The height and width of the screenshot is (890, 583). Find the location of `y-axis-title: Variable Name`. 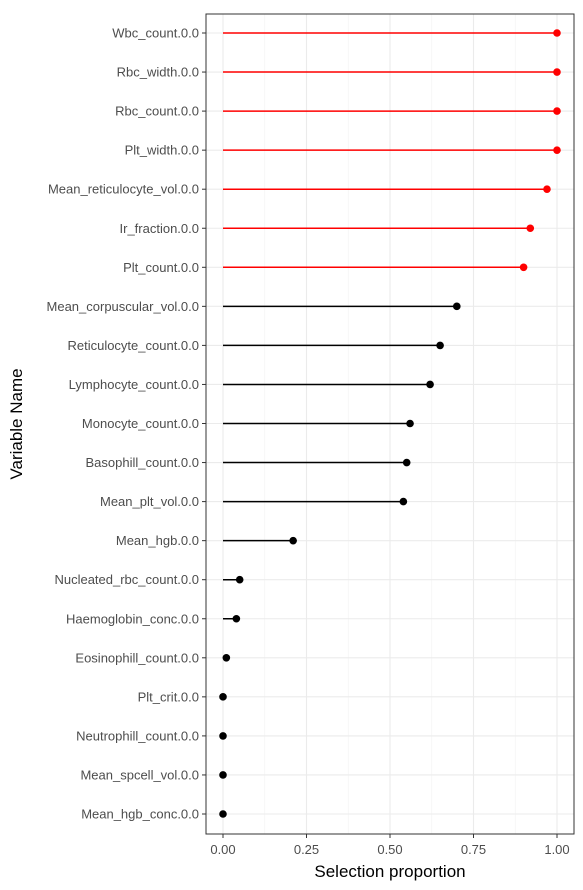

y-axis-title: Variable Name is located at coordinates (16, 423).